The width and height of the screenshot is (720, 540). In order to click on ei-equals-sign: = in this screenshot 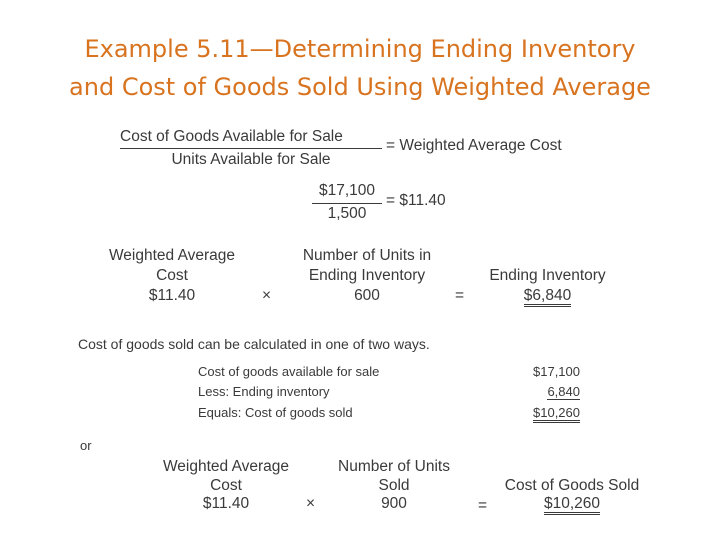, I will do `click(460, 295)`.